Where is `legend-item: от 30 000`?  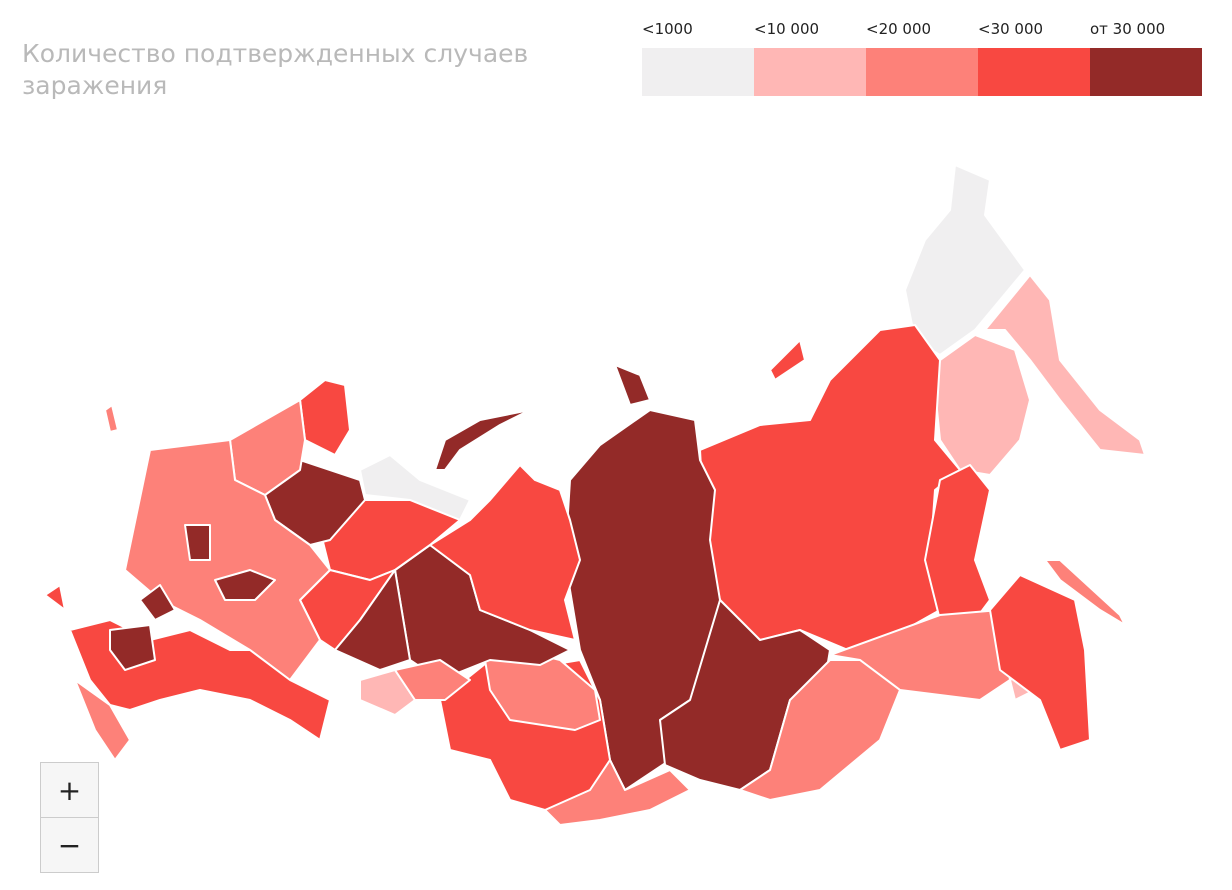
legend-item: от 30 000 is located at coordinates (1146, 58).